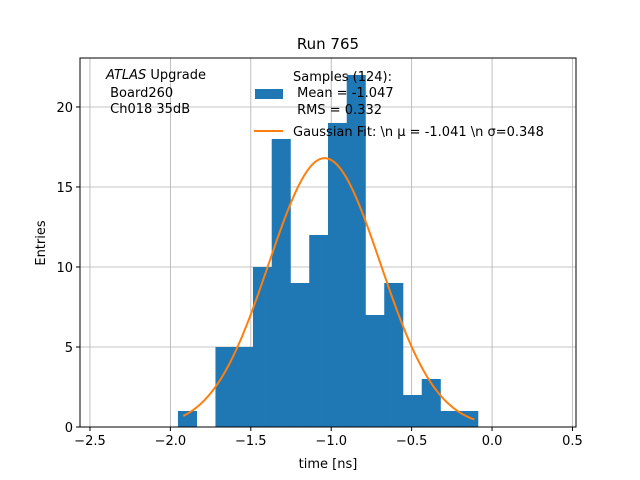 The height and width of the screenshot is (480, 640). Describe the element at coordinates (412, 441) in the screenshot. I see `x-tick-label: −0.5` at that location.